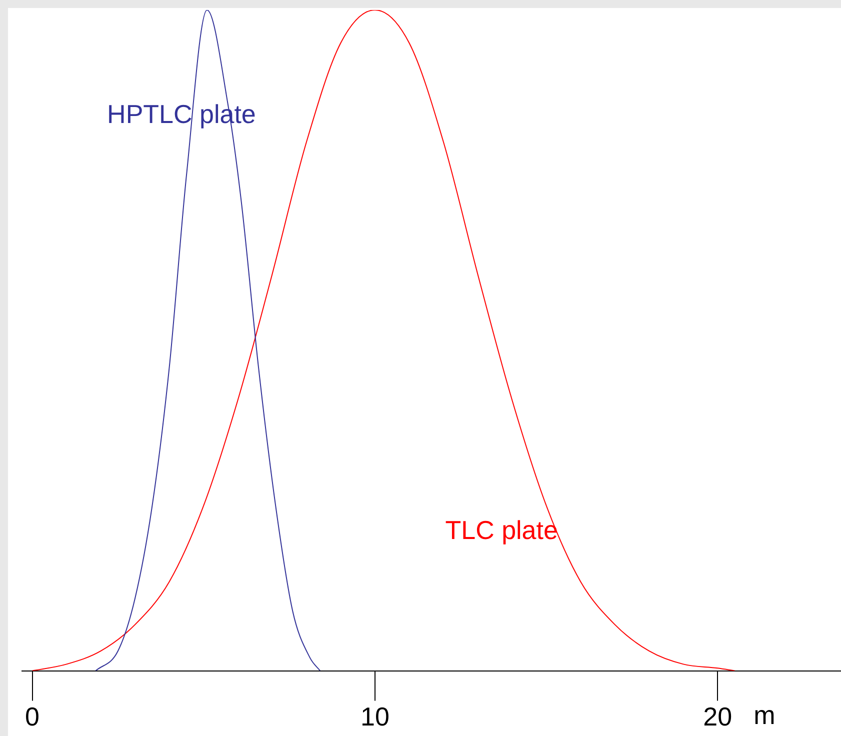 The image size is (841, 736). Describe the element at coordinates (32, 717) in the screenshot. I see `x-tick-label: 0` at that location.